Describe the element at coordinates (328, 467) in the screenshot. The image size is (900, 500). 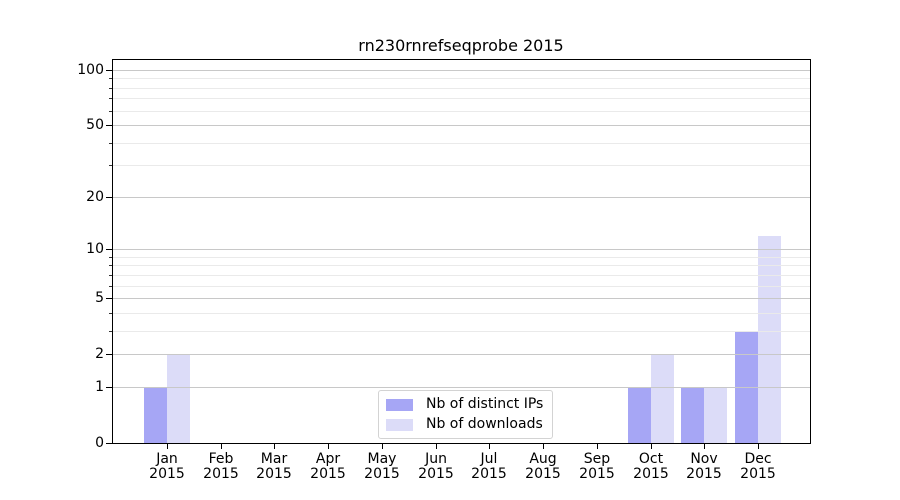
I see `x-tick-label-apr: Apr 2015` at that location.